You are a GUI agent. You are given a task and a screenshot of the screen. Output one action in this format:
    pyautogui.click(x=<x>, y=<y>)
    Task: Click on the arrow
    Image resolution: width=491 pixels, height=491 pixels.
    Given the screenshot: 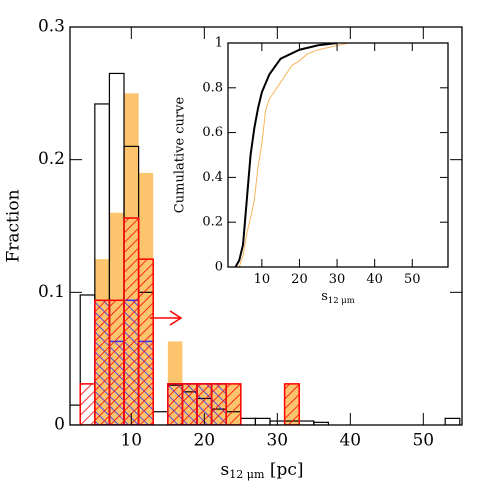 What is the action you would take?
    pyautogui.click(x=166, y=318)
    